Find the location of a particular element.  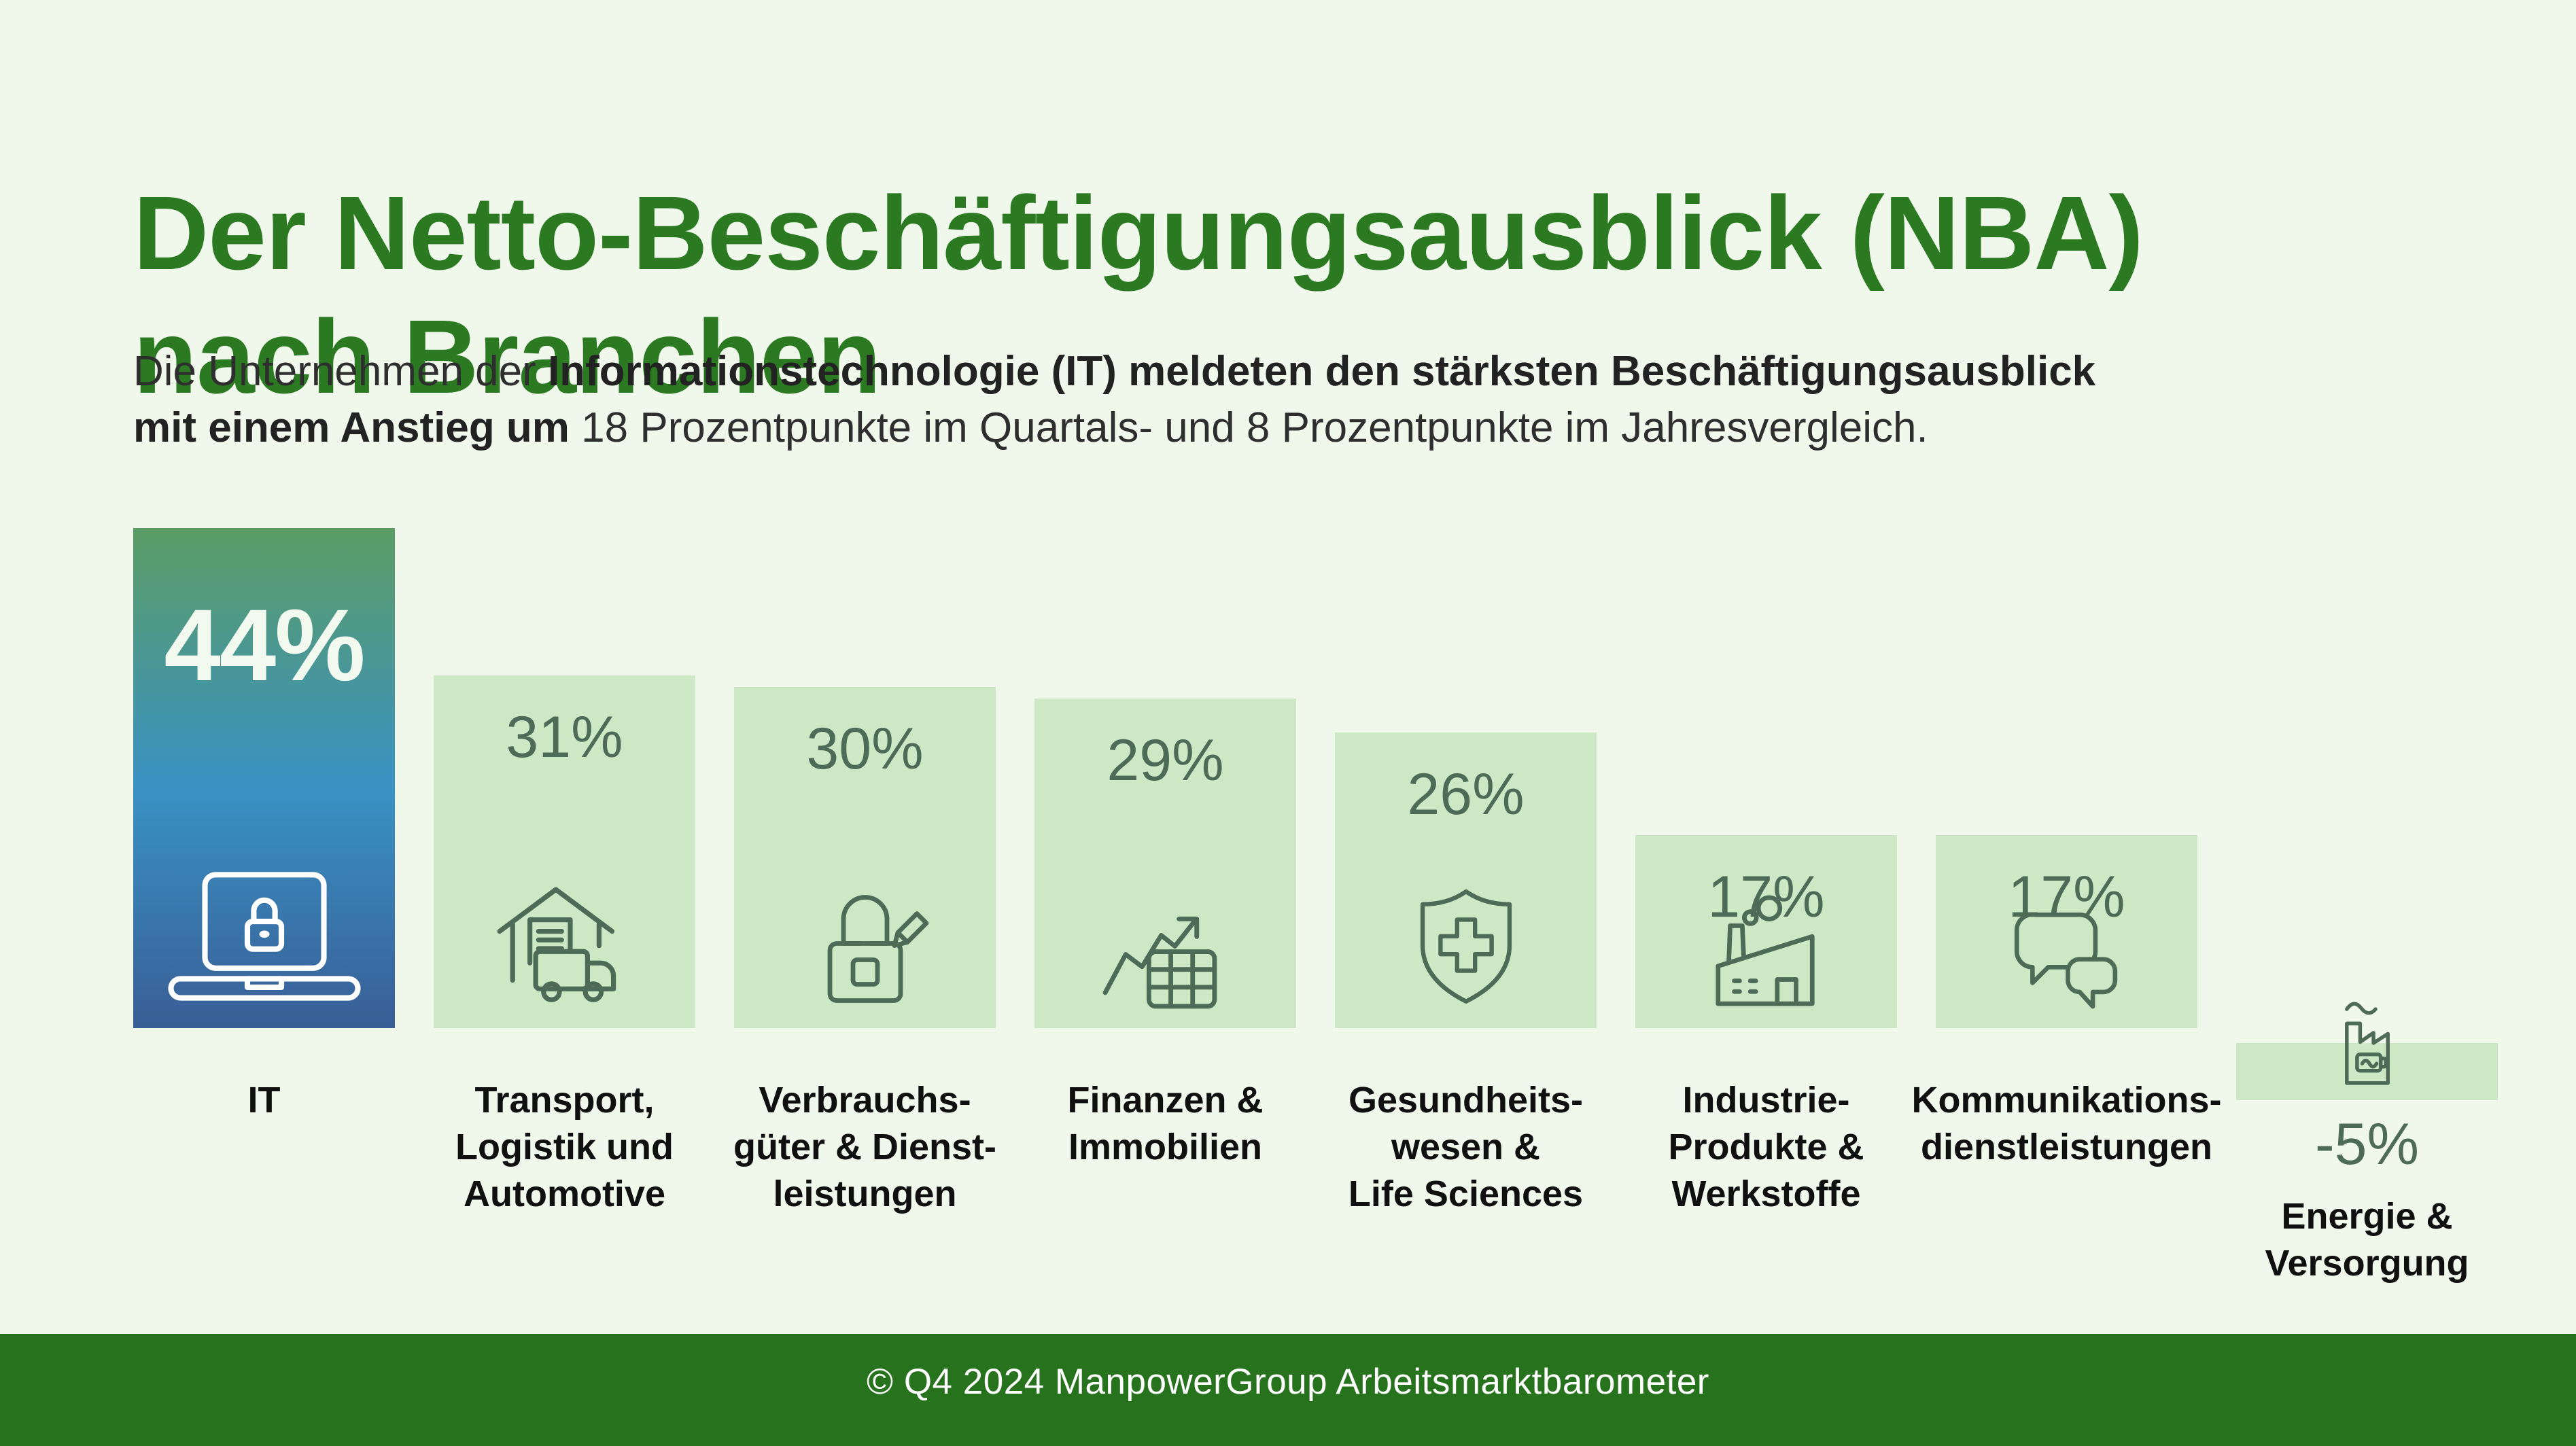

speech-bubbles-icon is located at coordinates (2066, 954).